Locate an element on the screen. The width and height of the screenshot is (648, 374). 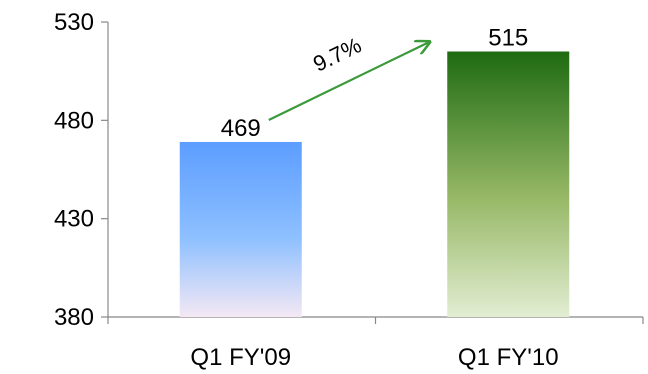
growth-annotation: 9.7% is located at coordinates (348, 76).